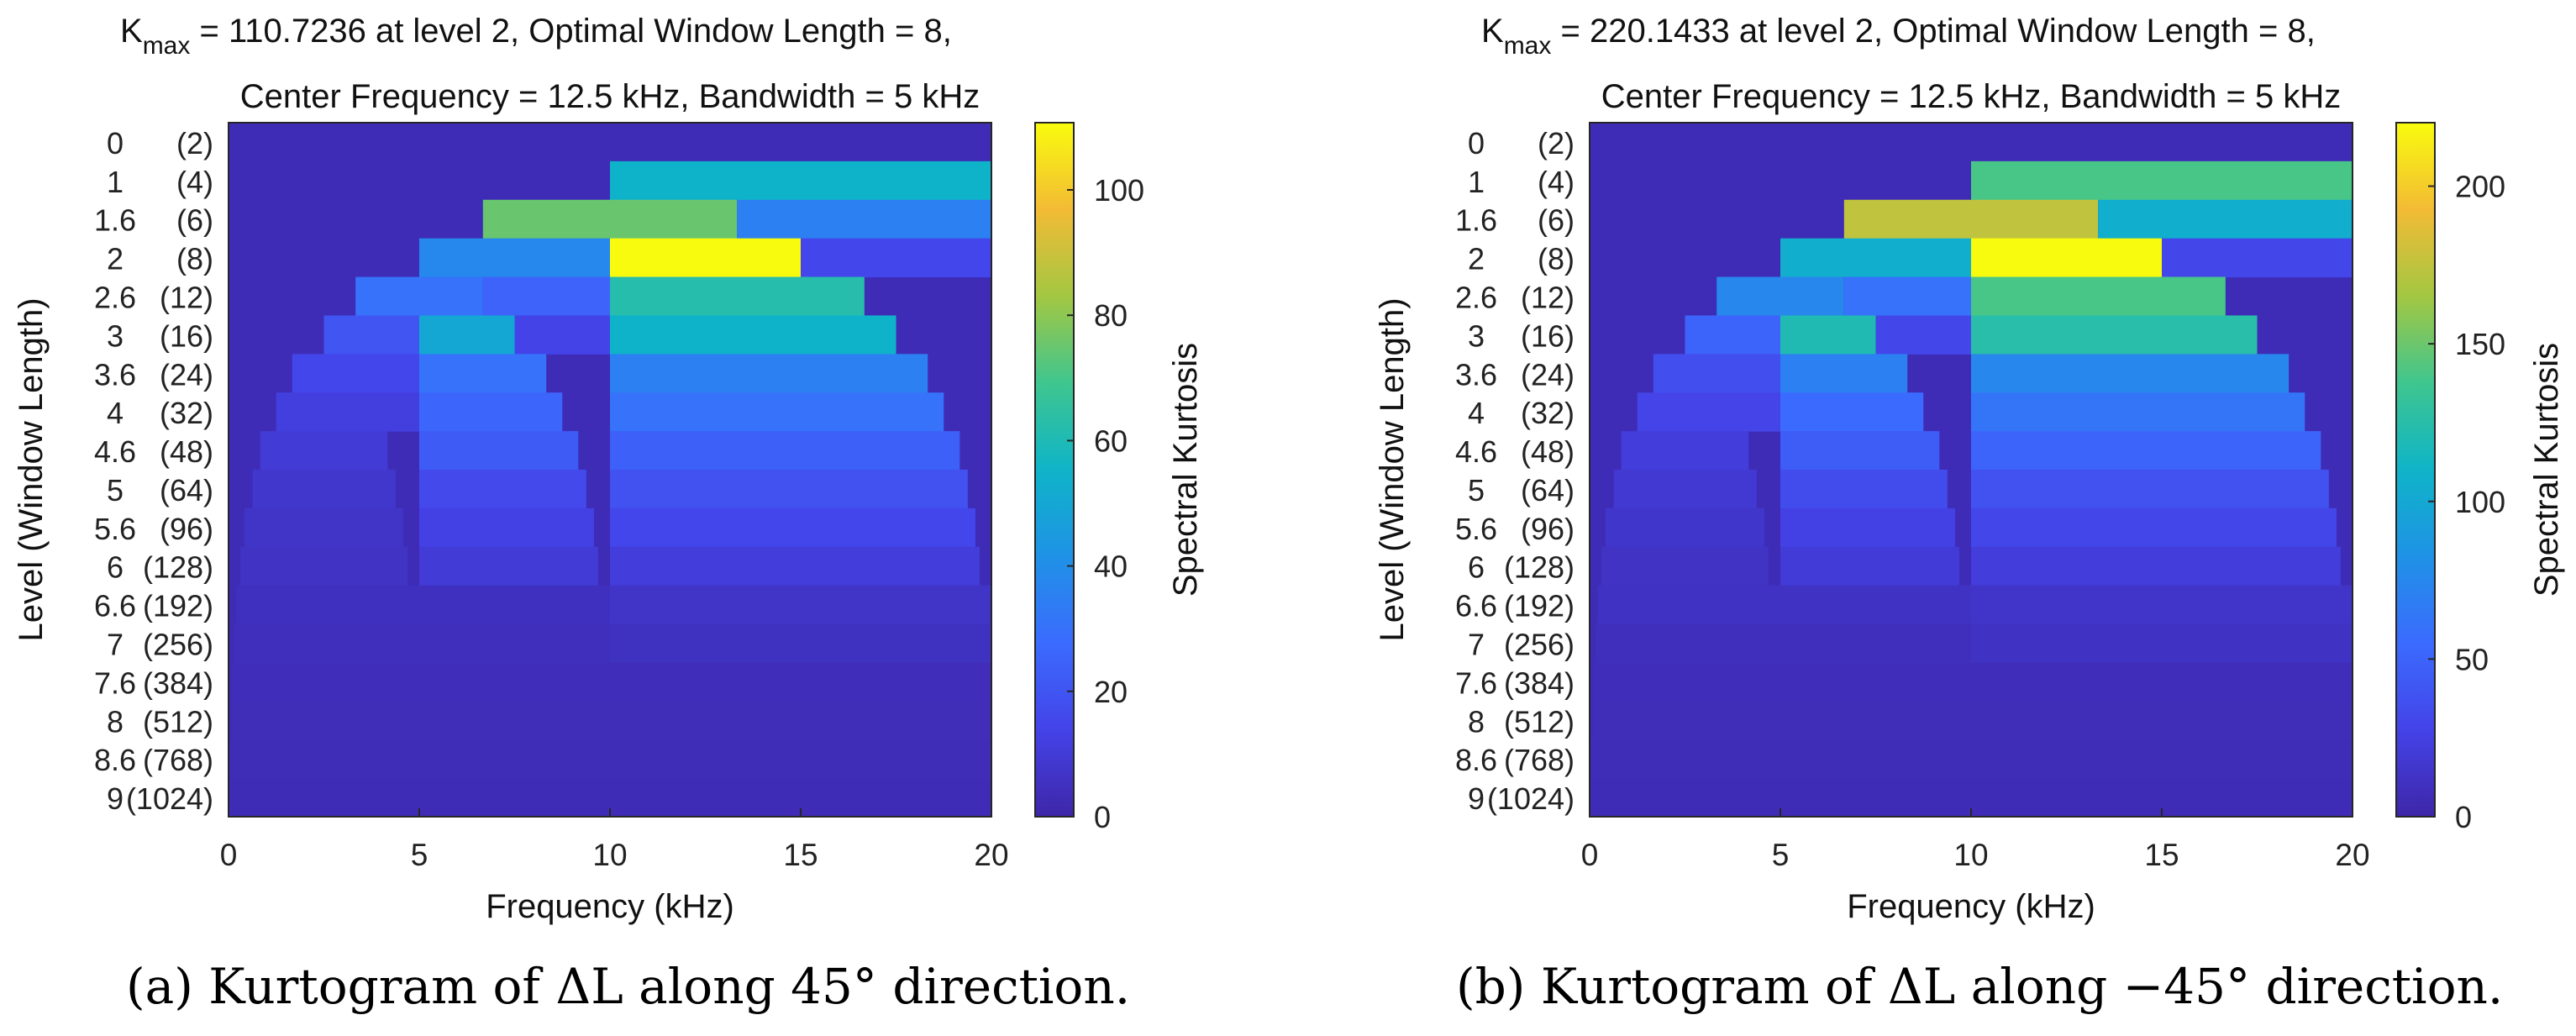  Describe the element at coordinates (115, 298) in the screenshot. I see `y-tick-level-label: 2.6` at that location.